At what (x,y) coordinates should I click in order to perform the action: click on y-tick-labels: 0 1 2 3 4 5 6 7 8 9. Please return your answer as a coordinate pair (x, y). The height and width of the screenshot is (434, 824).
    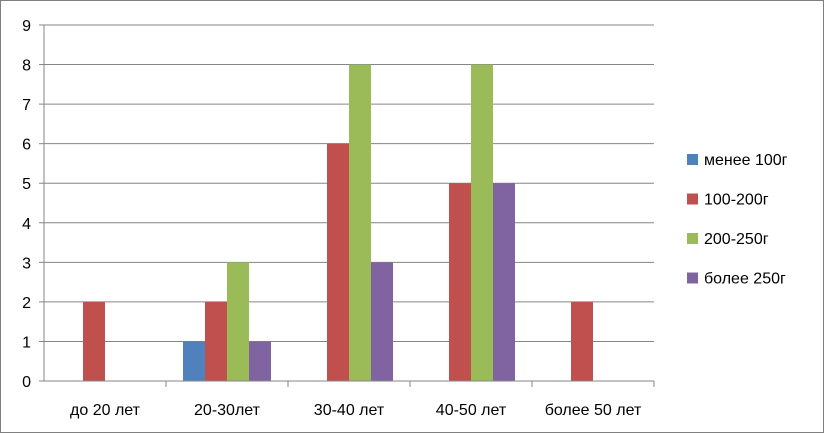
    Looking at the image, I should click on (26, 204).